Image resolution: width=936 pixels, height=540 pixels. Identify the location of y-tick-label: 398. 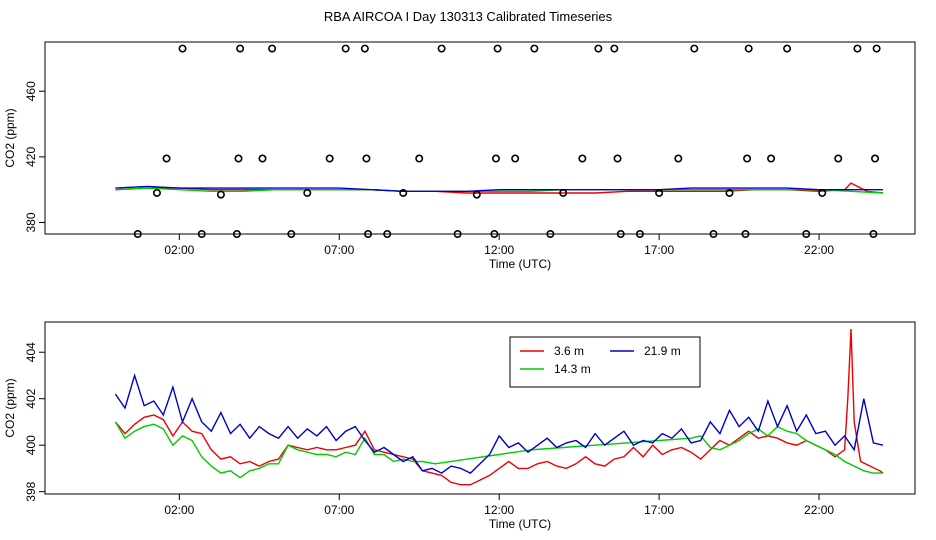
(31, 491).